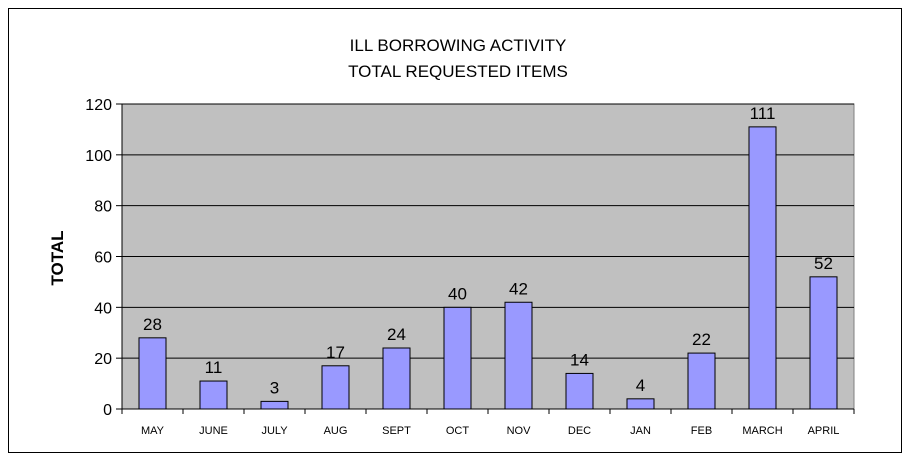  Describe the element at coordinates (103, 207) in the screenshot. I see `y-tick-label: 80` at that location.